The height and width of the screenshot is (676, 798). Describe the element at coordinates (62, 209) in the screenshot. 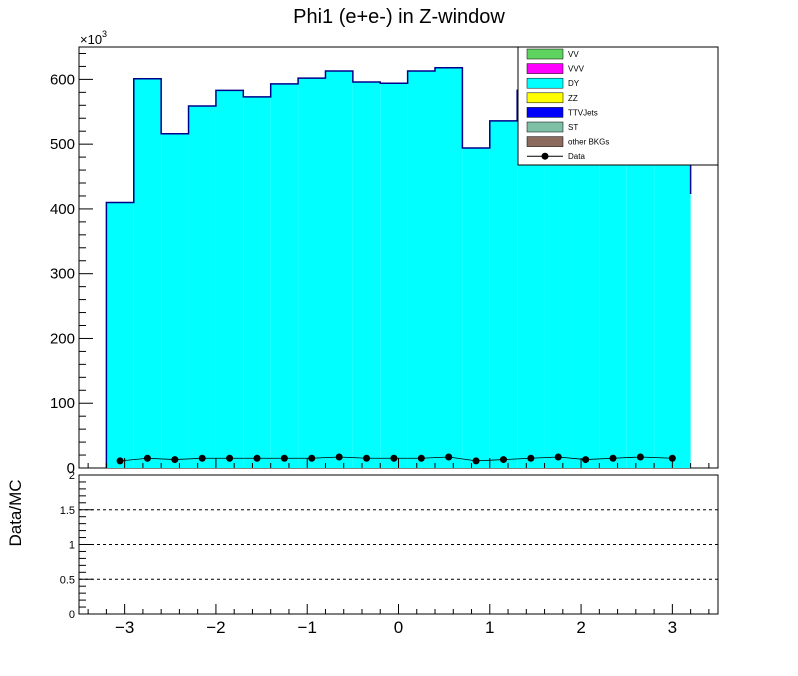

I see `y-tick-label: 400` at that location.